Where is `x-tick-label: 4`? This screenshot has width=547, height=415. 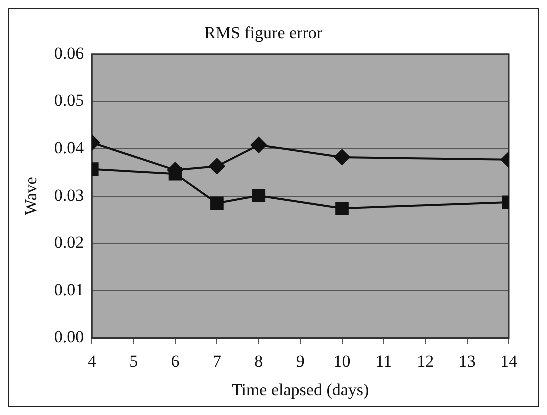
x-tick-label: 4 is located at coordinates (92, 361).